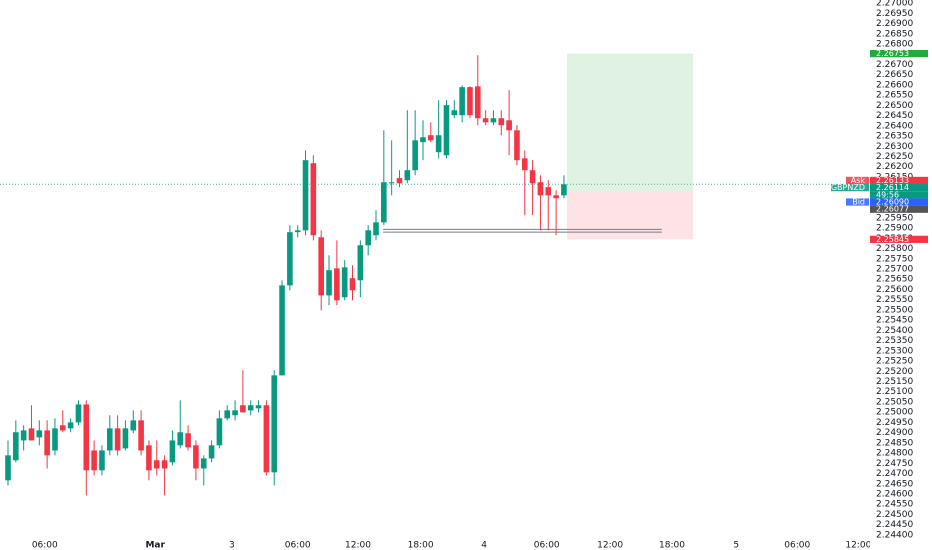 This screenshot has width=932, height=550. Describe the element at coordinates (894, 106) in the screenshot. I see `y-tick-label: 2.26500` at that location.